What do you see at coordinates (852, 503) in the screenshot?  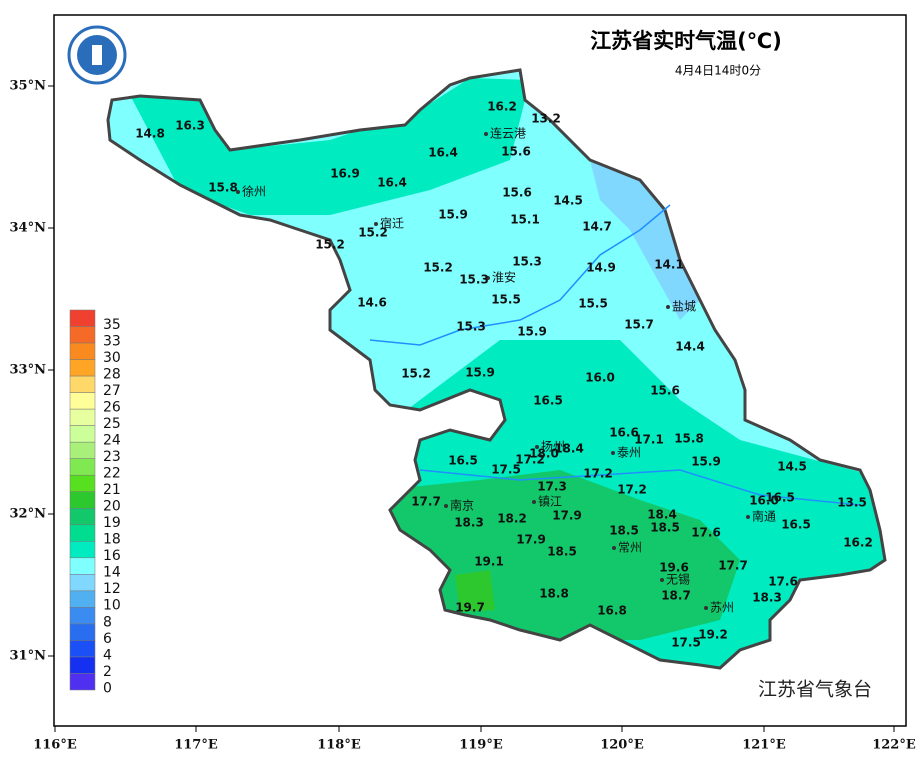 I see `station-temperature: 13.5` at bounding box center [852, 503].